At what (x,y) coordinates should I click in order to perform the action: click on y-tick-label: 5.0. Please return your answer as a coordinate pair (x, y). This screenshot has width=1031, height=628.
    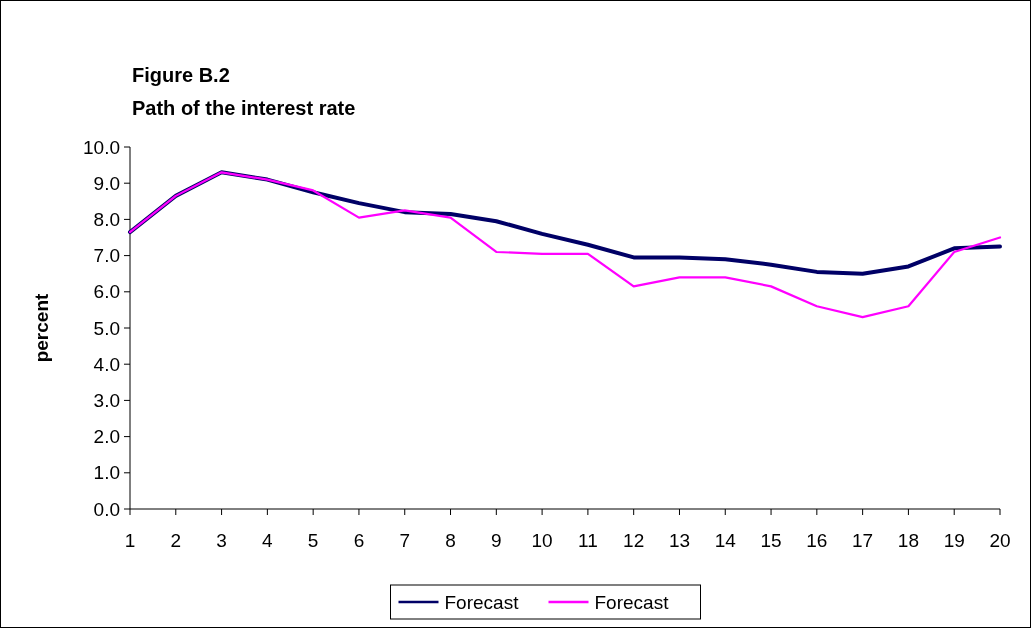
    Looking at the image, I should click on (106, 328).